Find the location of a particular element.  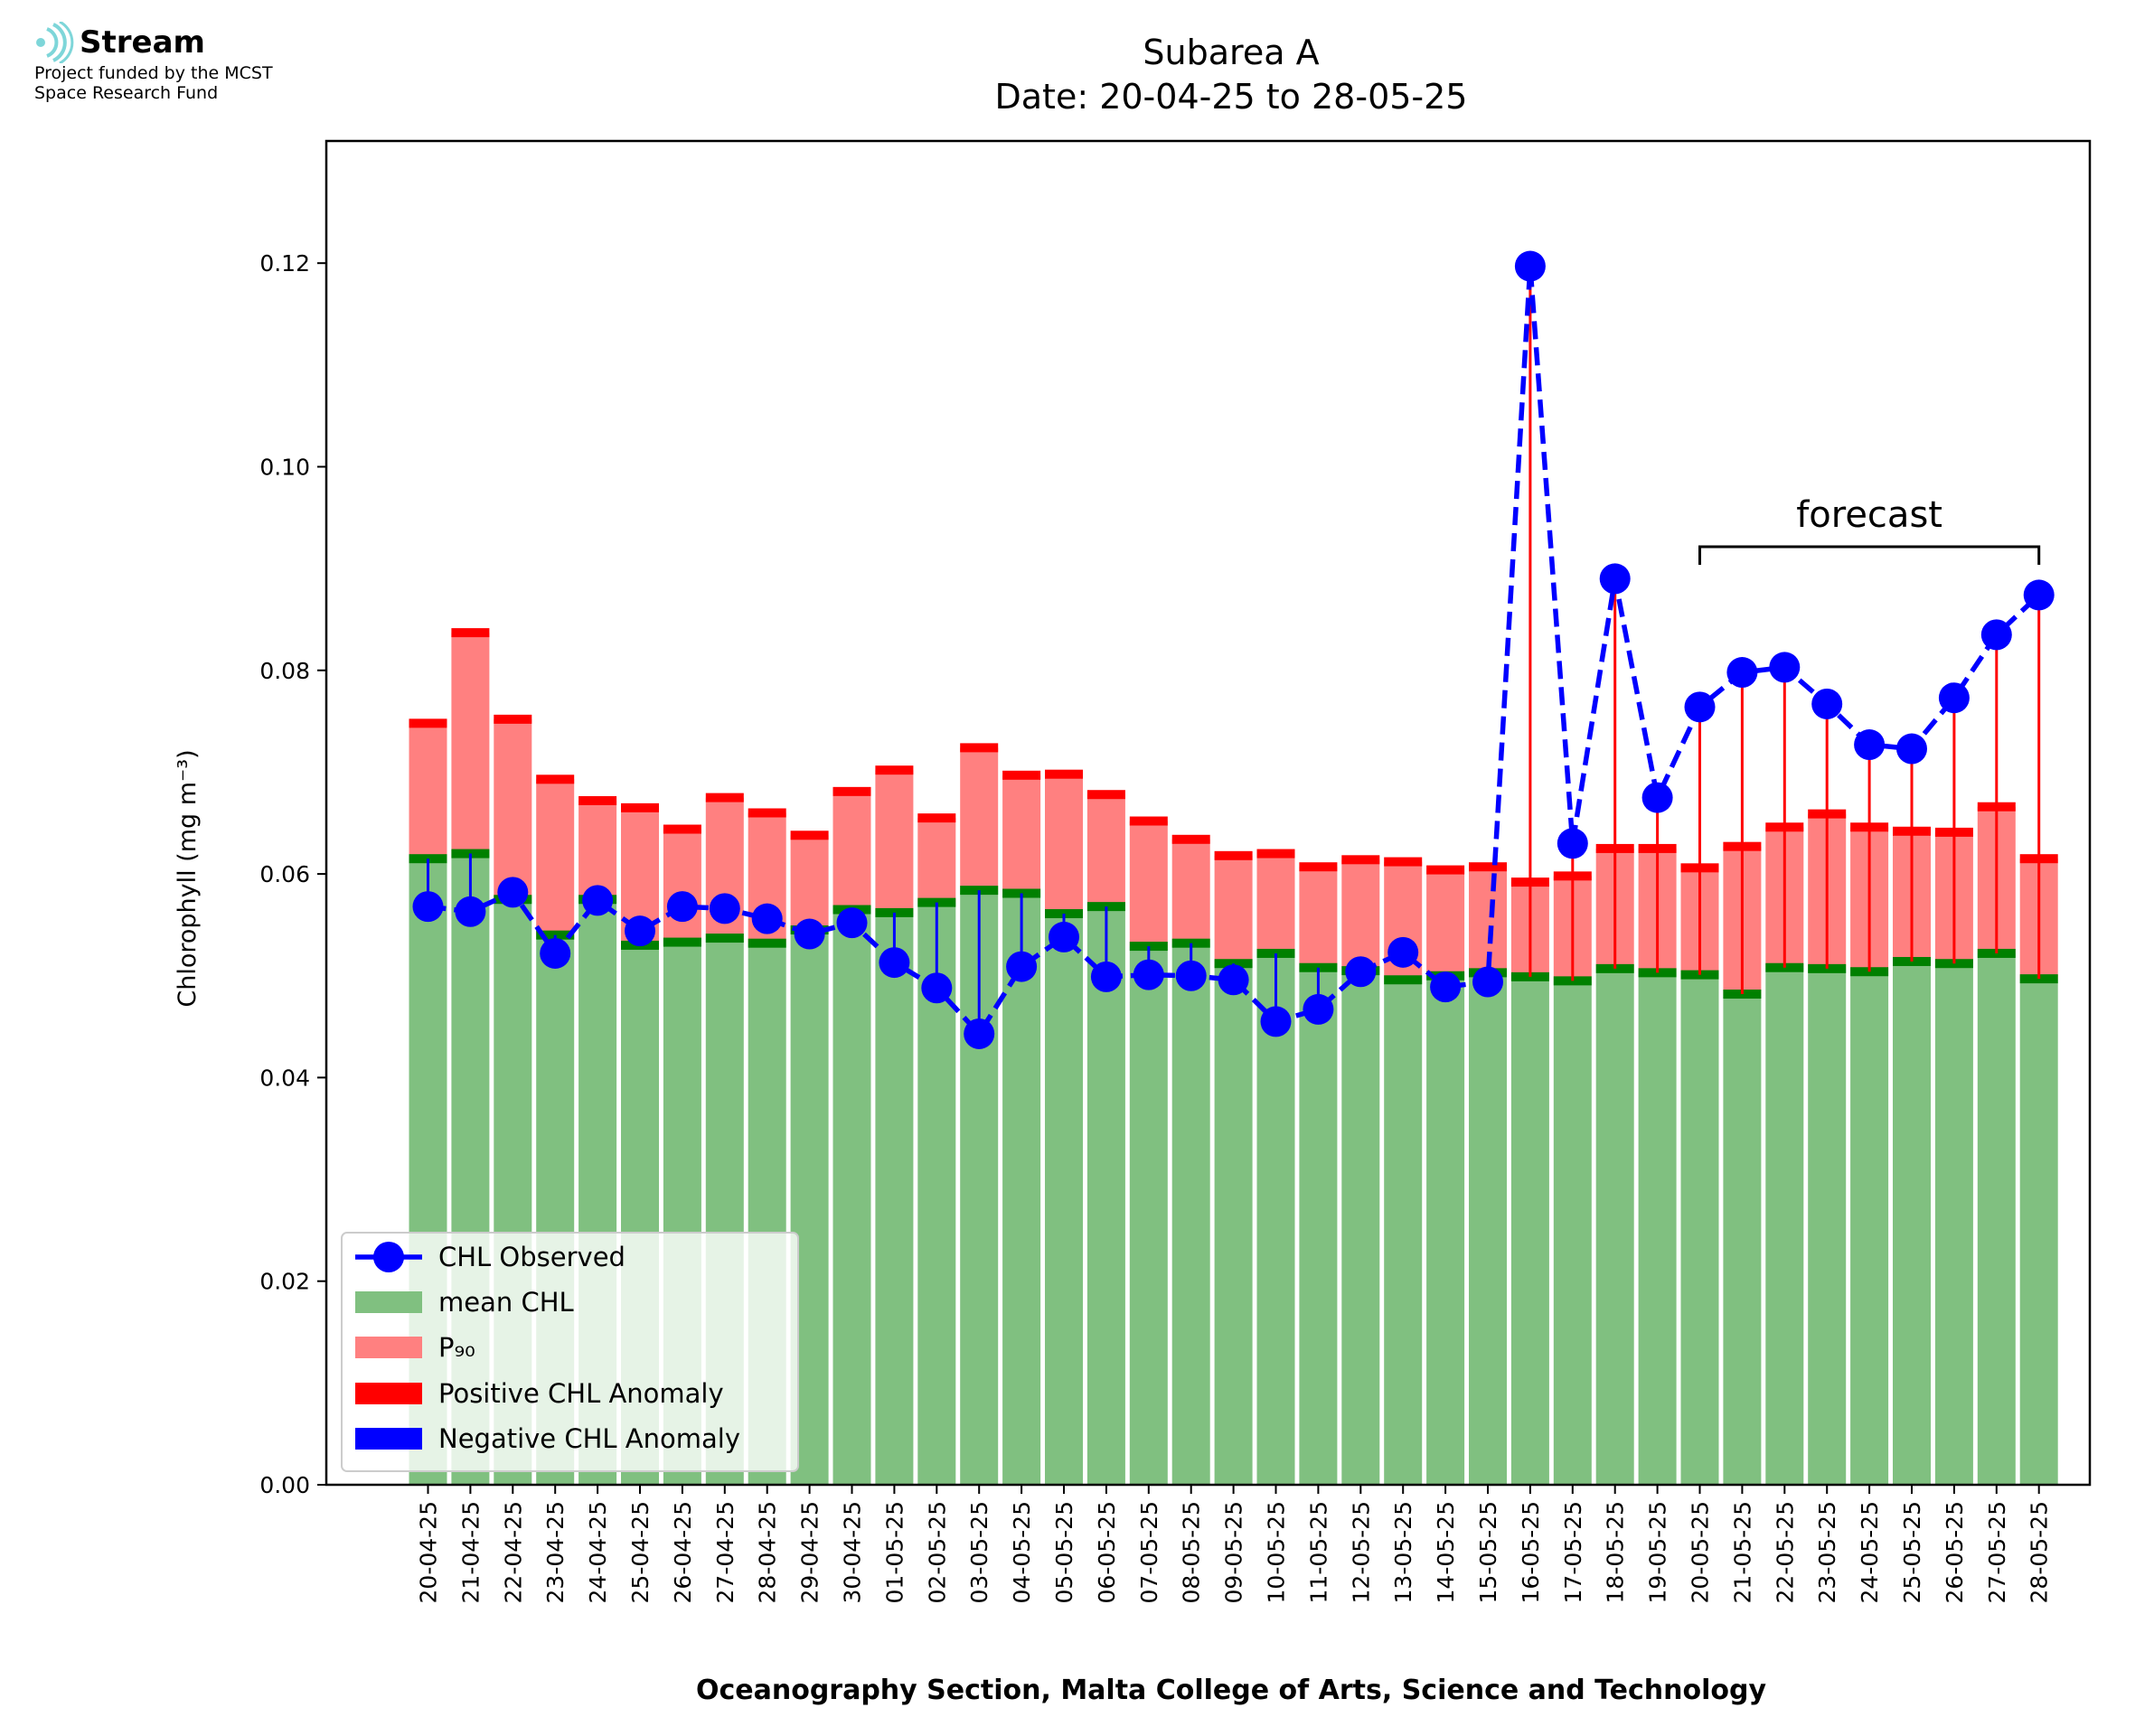

y-tick-label: 0.02 is located at coordinates (284, 1282).